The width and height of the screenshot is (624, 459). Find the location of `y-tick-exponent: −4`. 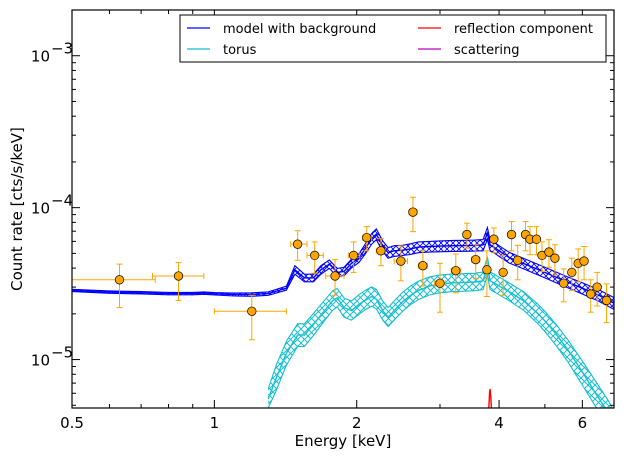

y-tick-exponent: −4 is located at coordinates (62, 201).